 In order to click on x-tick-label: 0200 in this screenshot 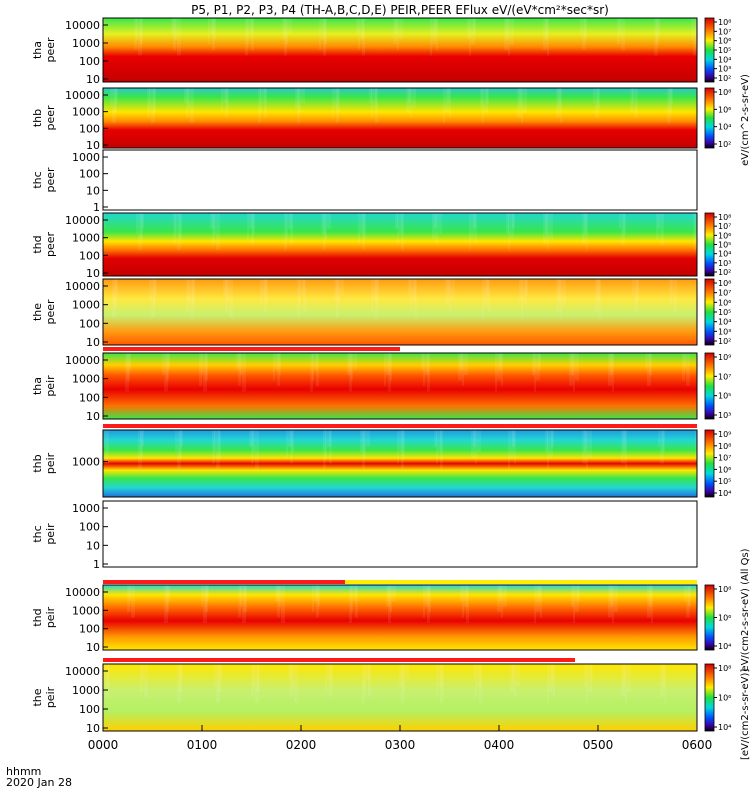, I will do `click(301, 745)`.